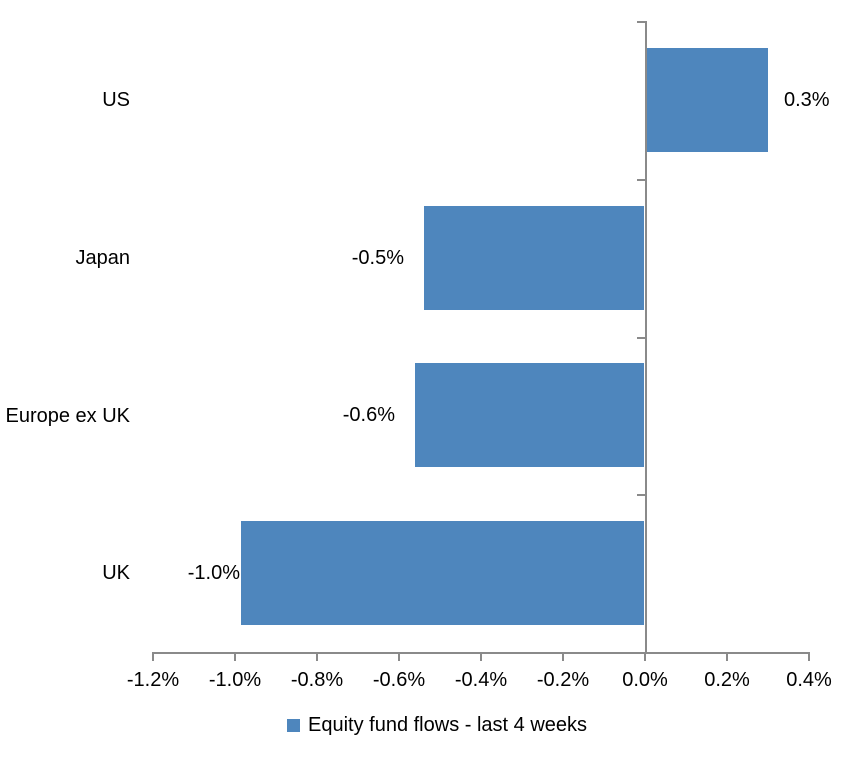 The height and width of the screenshot is (757, 852). Describe the element at coordinates (153, 679) in the screenshot. I see `x-tick-label: -1.2%` at that location.